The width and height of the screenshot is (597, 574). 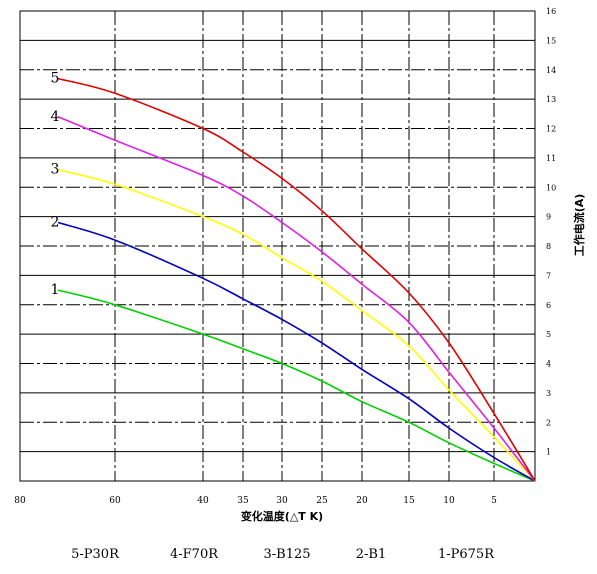 I want to click on y-axis-label: 工作电流(A), so click(x=579, y=225).